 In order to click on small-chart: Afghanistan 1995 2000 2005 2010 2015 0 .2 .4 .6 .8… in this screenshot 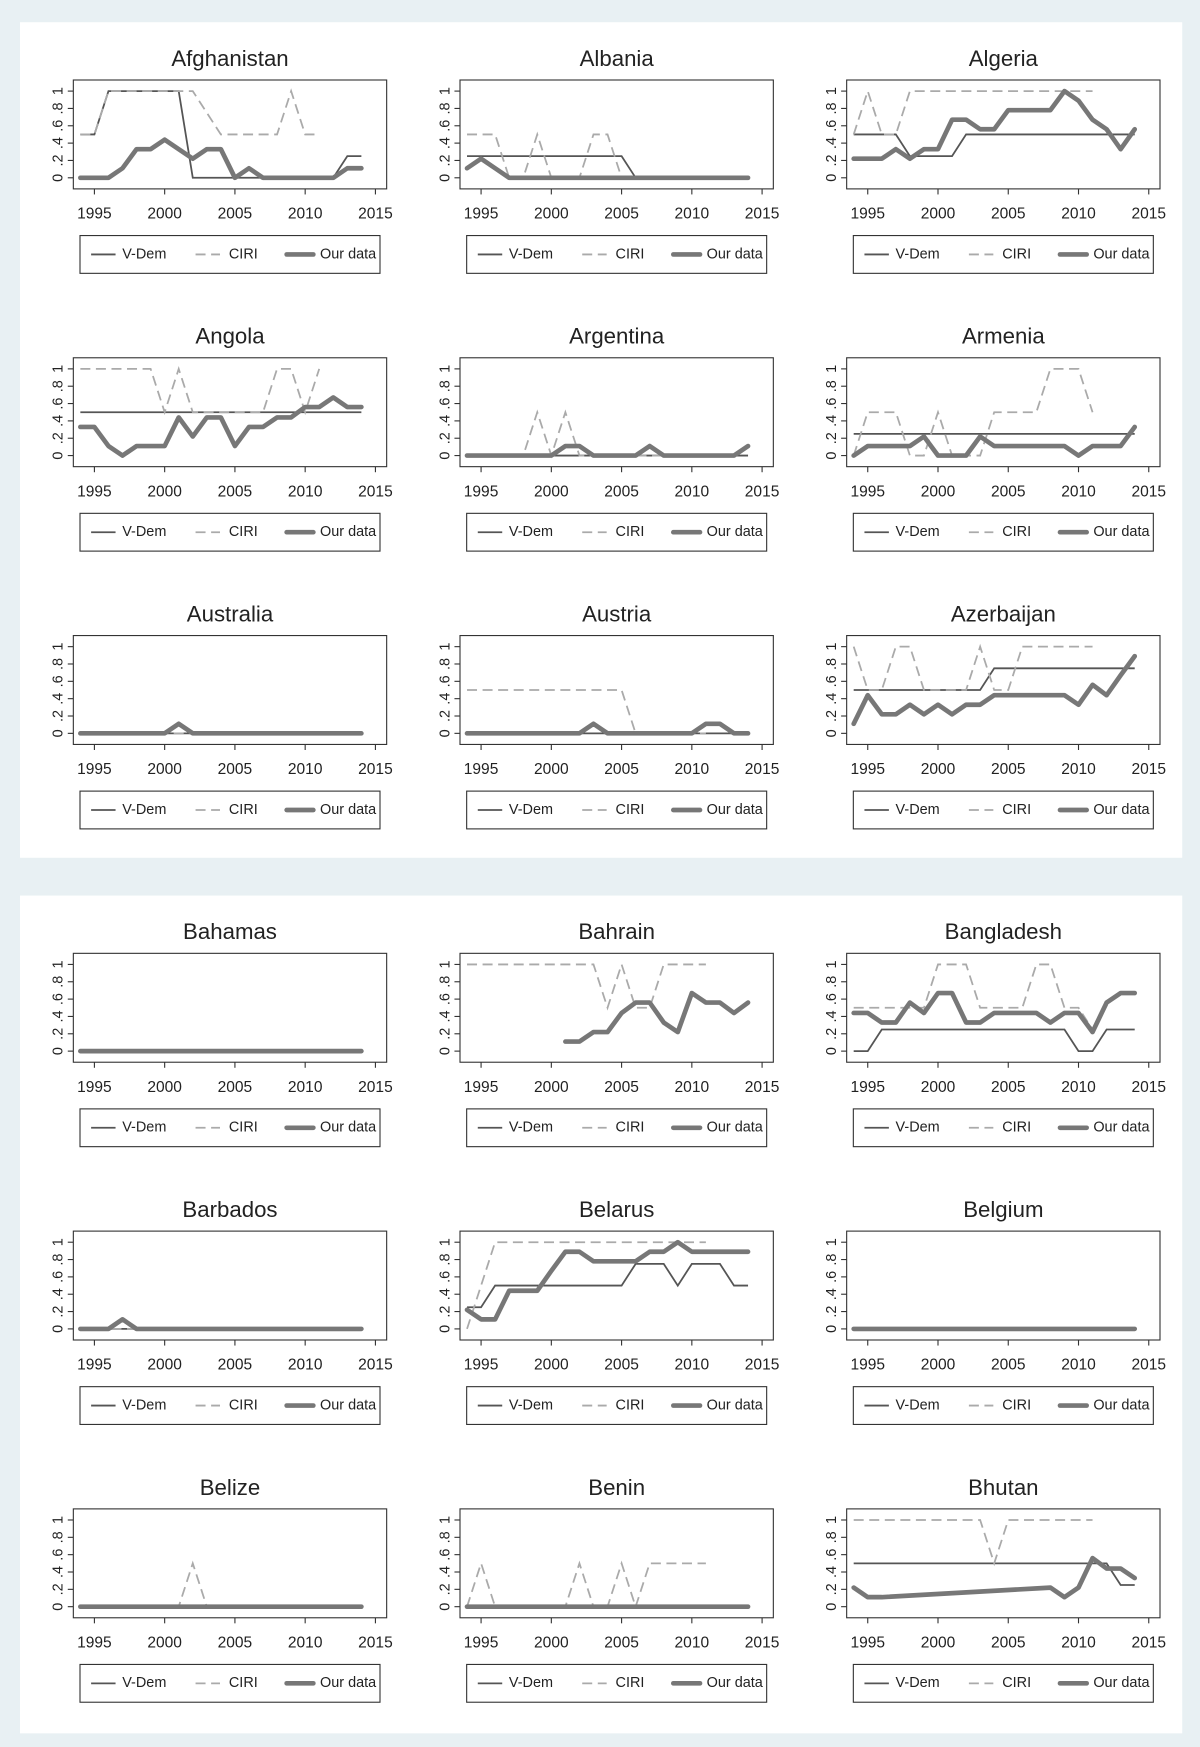, I will do `click(222, 160)`.